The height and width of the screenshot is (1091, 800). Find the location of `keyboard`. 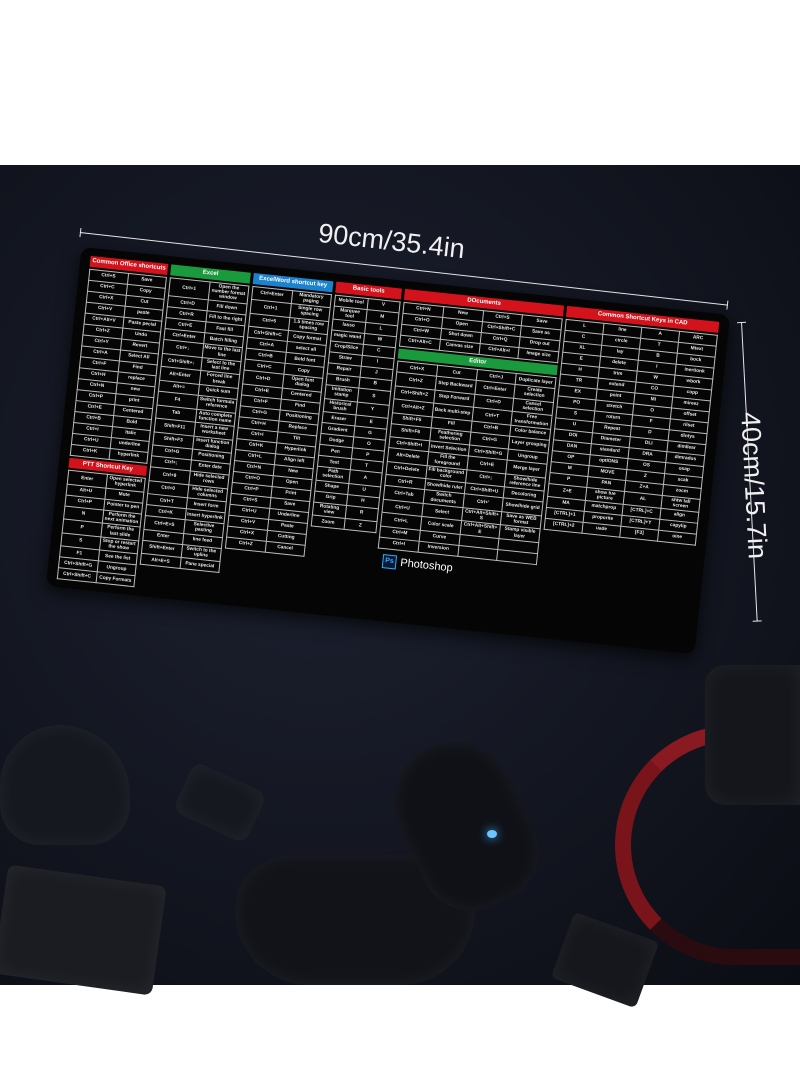

keyboard is located at coordinates (83, 930).